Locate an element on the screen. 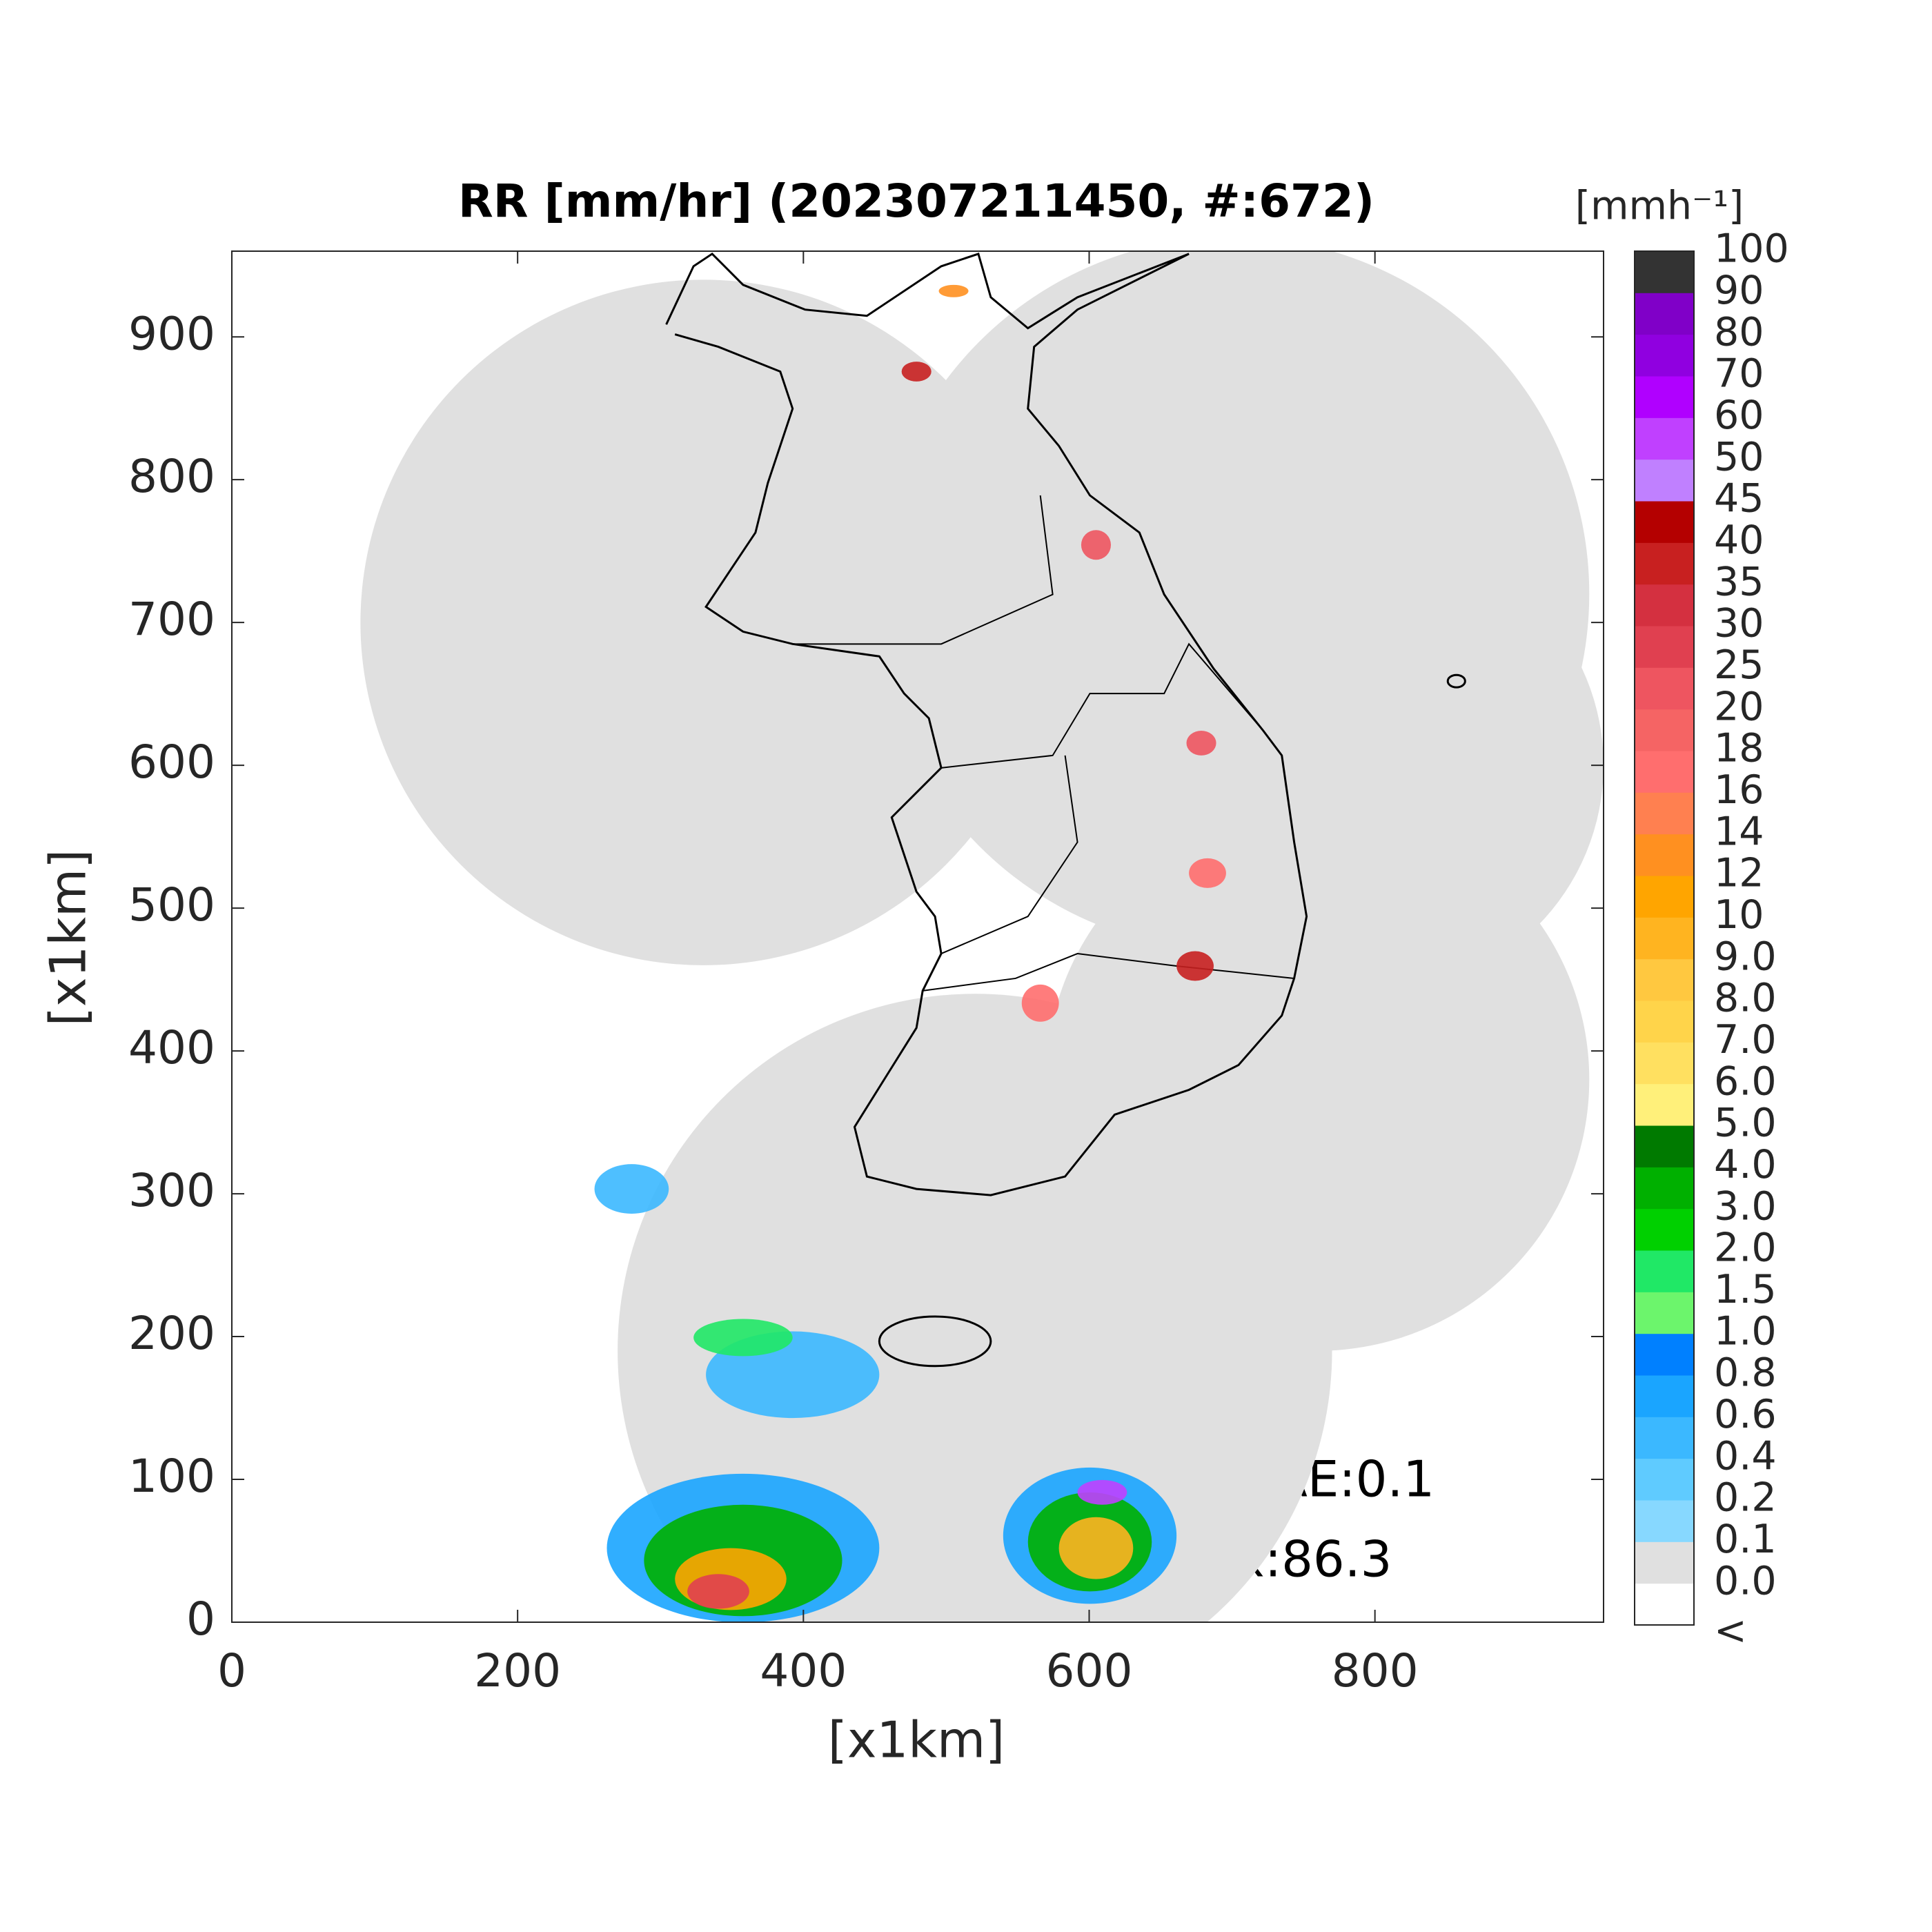  colorbar-label: 0.2 is located at coordinates (1745, 1498).